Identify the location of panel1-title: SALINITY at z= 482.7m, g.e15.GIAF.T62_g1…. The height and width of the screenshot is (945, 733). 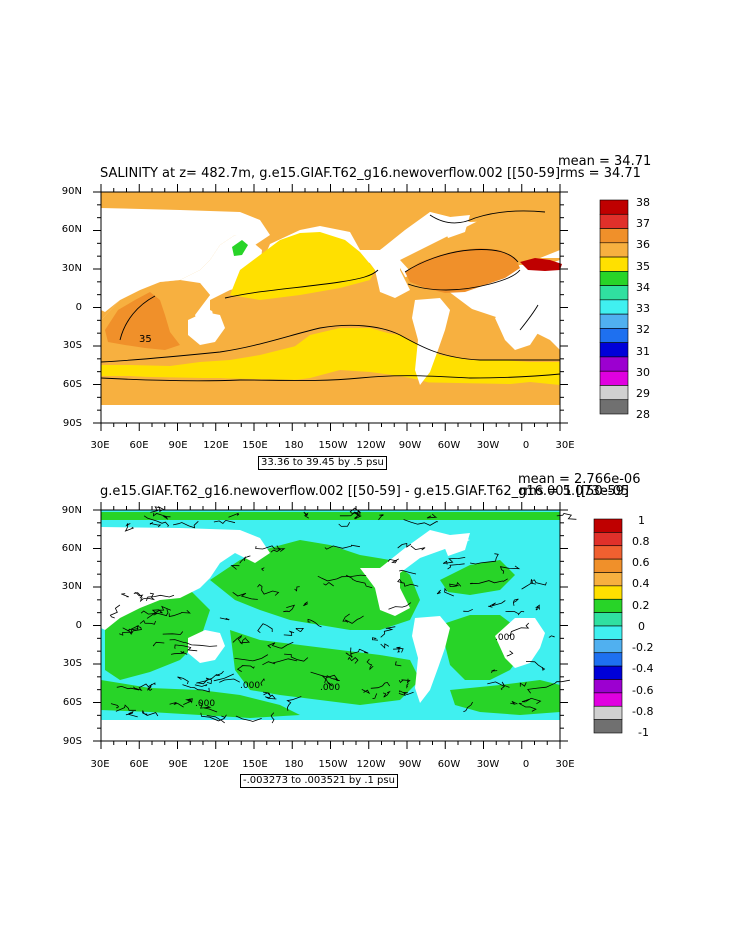
(330, 173).